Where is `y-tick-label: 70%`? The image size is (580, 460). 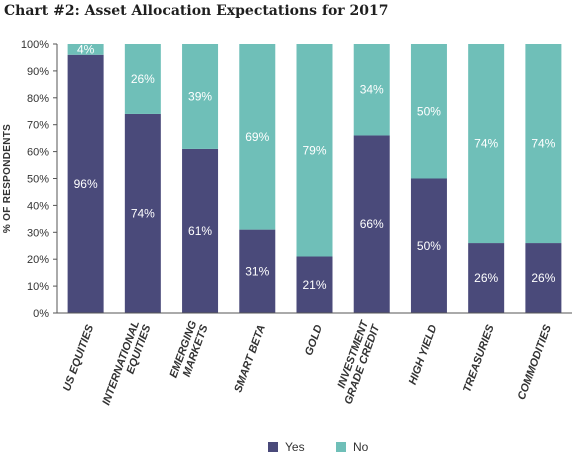
y-tick-label: 70% is located at coordinates (38, 126).